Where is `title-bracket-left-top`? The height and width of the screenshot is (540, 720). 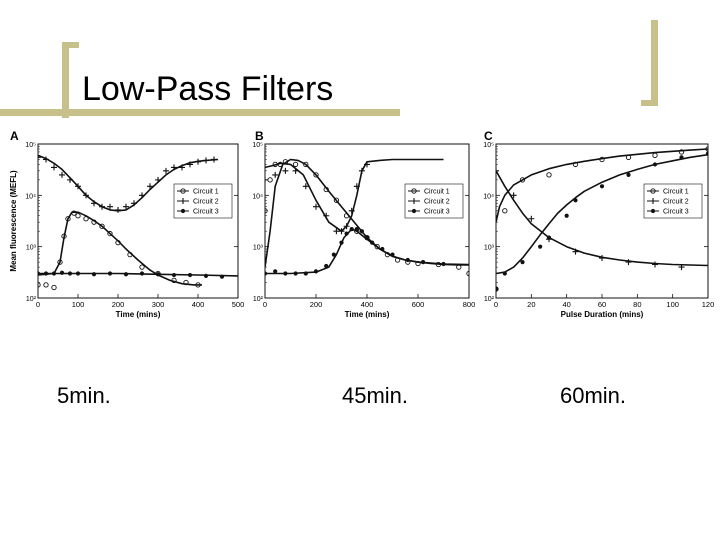
title-bracket-left-top is located at coordinates (70, 45).